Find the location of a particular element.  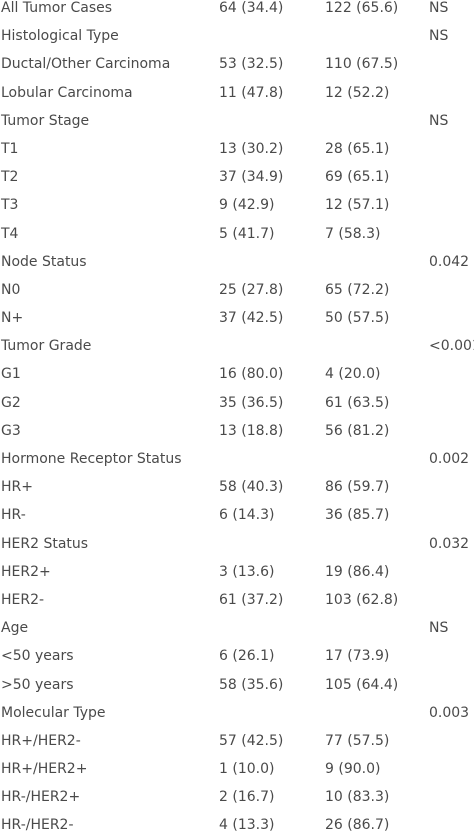

p-value: 0.032 is located at coordinates (449, 543).